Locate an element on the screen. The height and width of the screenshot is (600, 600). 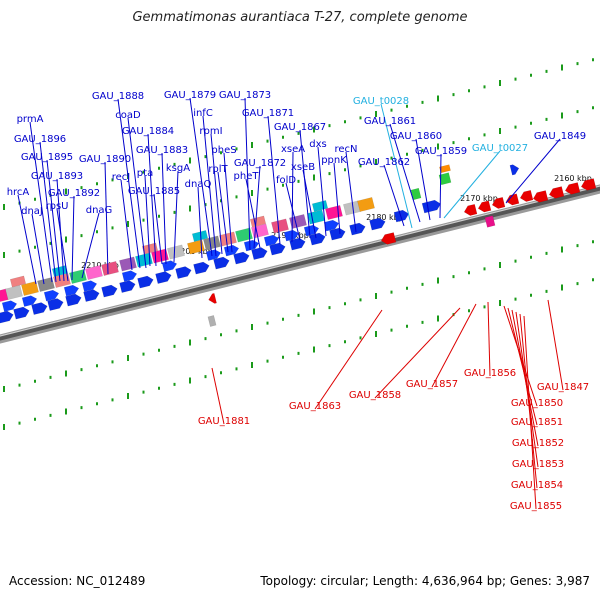
reverse-gene-label: GAU_1857 is located at coordinates (432, 384).